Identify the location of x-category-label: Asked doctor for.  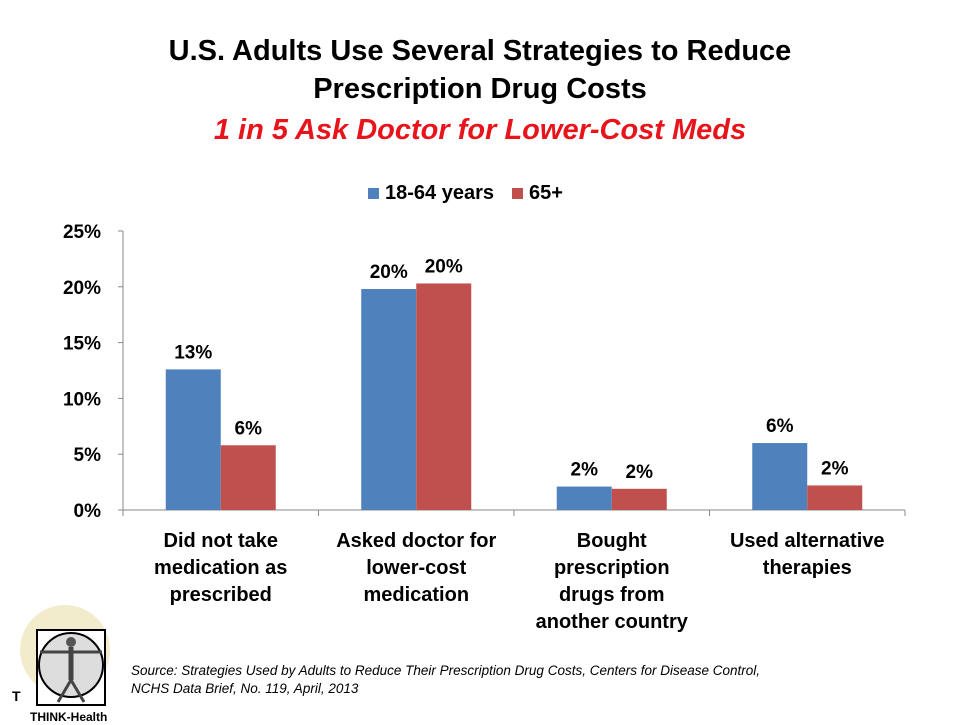
(416, 541).